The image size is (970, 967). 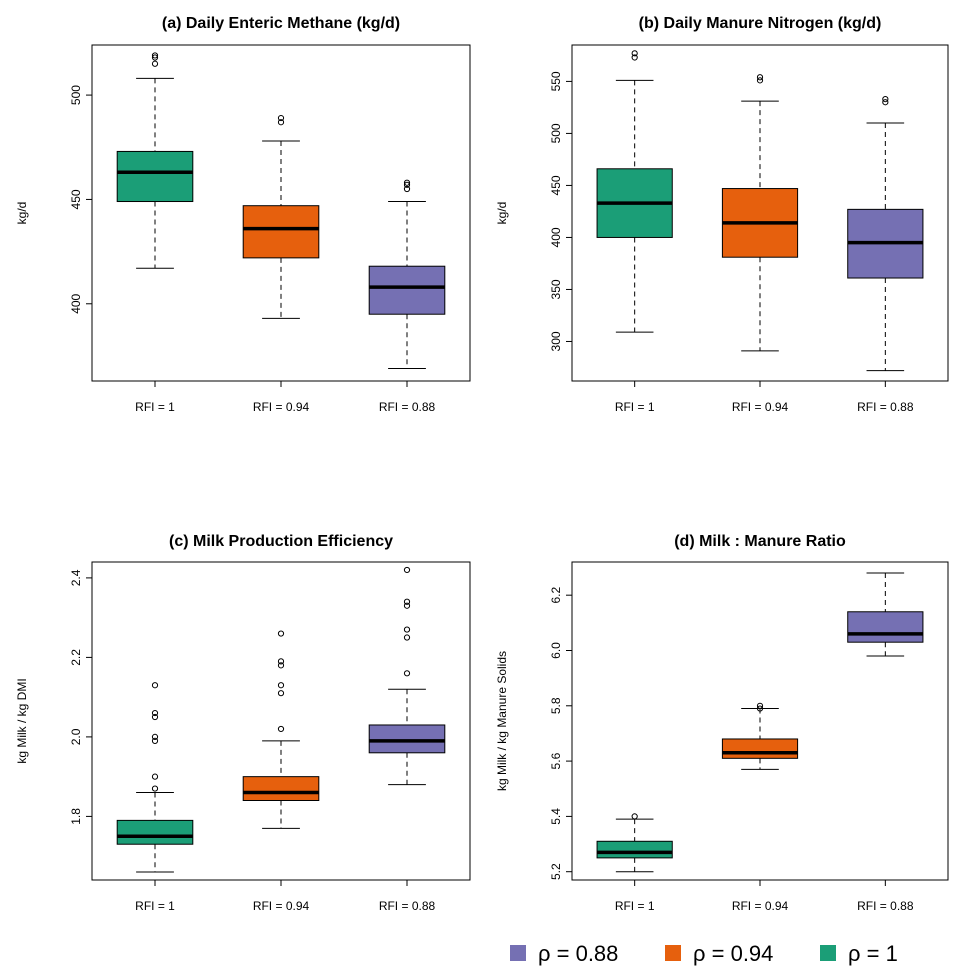 I want to click on y-axis-label: kg/d, so click(x=502, y=213).